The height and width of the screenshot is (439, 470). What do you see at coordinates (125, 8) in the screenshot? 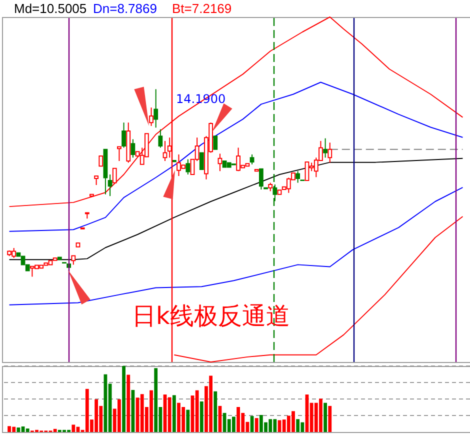
I see `text: Dn=8.7869` at bounding box center [125, 8].